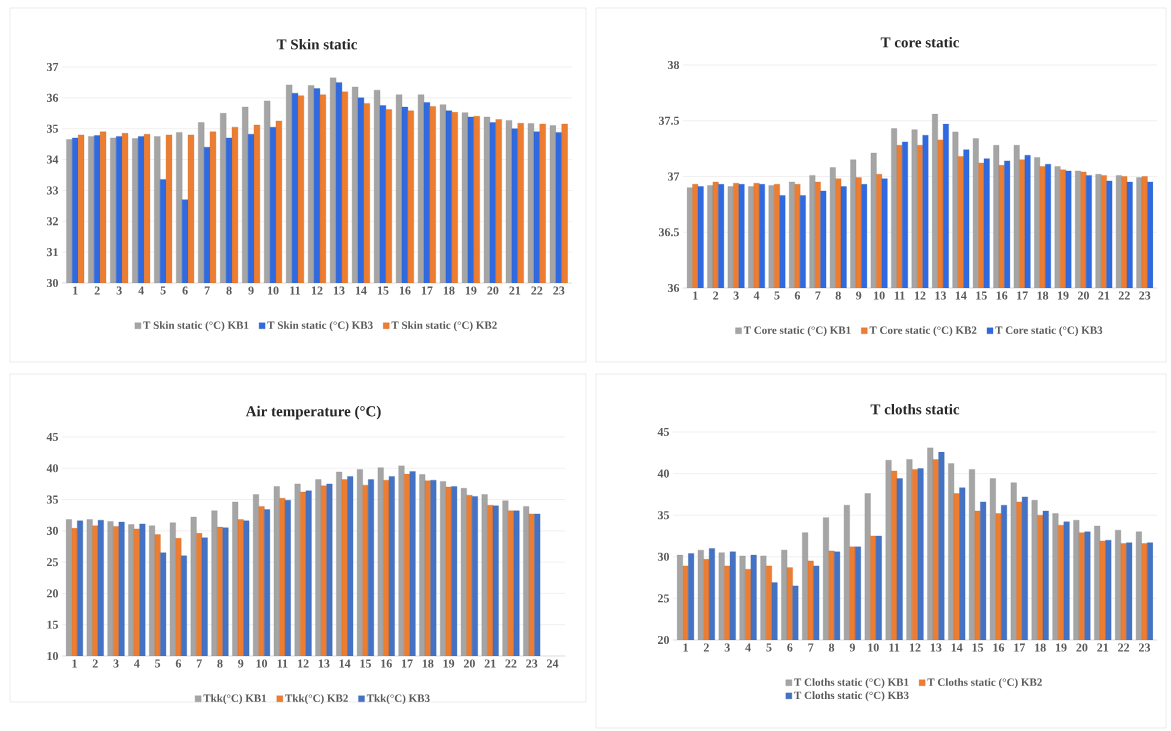 The height and width of the screenshot is (731, 1171). What do you see at coordinates (673, 65) in the screenshot?
I see `y-tick-label: 38` at bounding box center [673, 65].